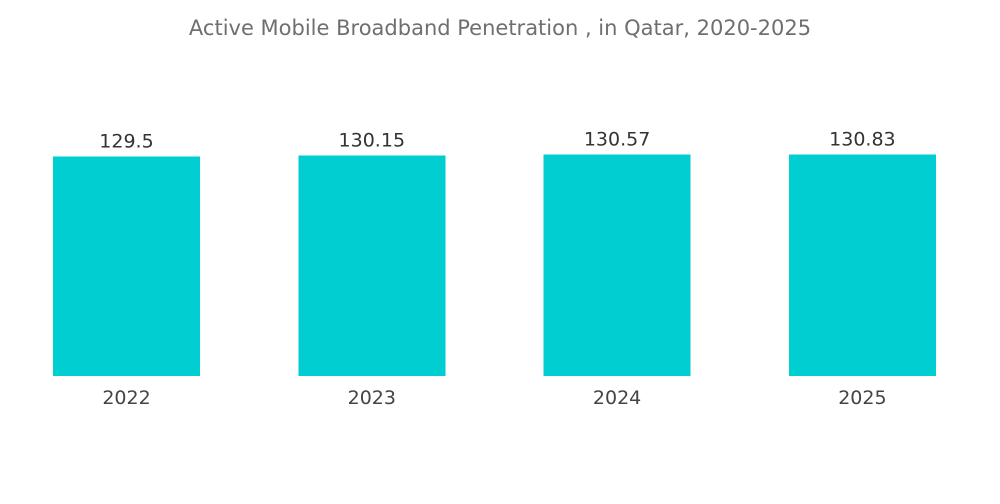  I want to click on value-label-2023: 130.15, so click(372, 140).